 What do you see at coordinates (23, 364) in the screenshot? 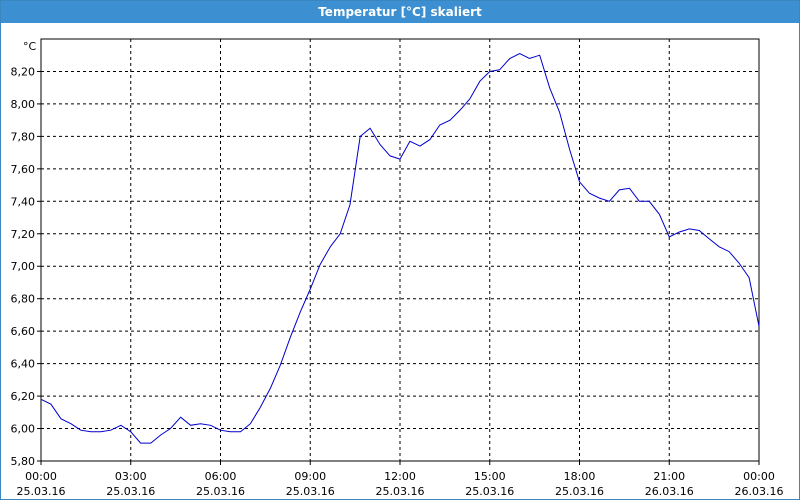
I see `y-tick-label: 6,40` at bounding box center [23, 364].